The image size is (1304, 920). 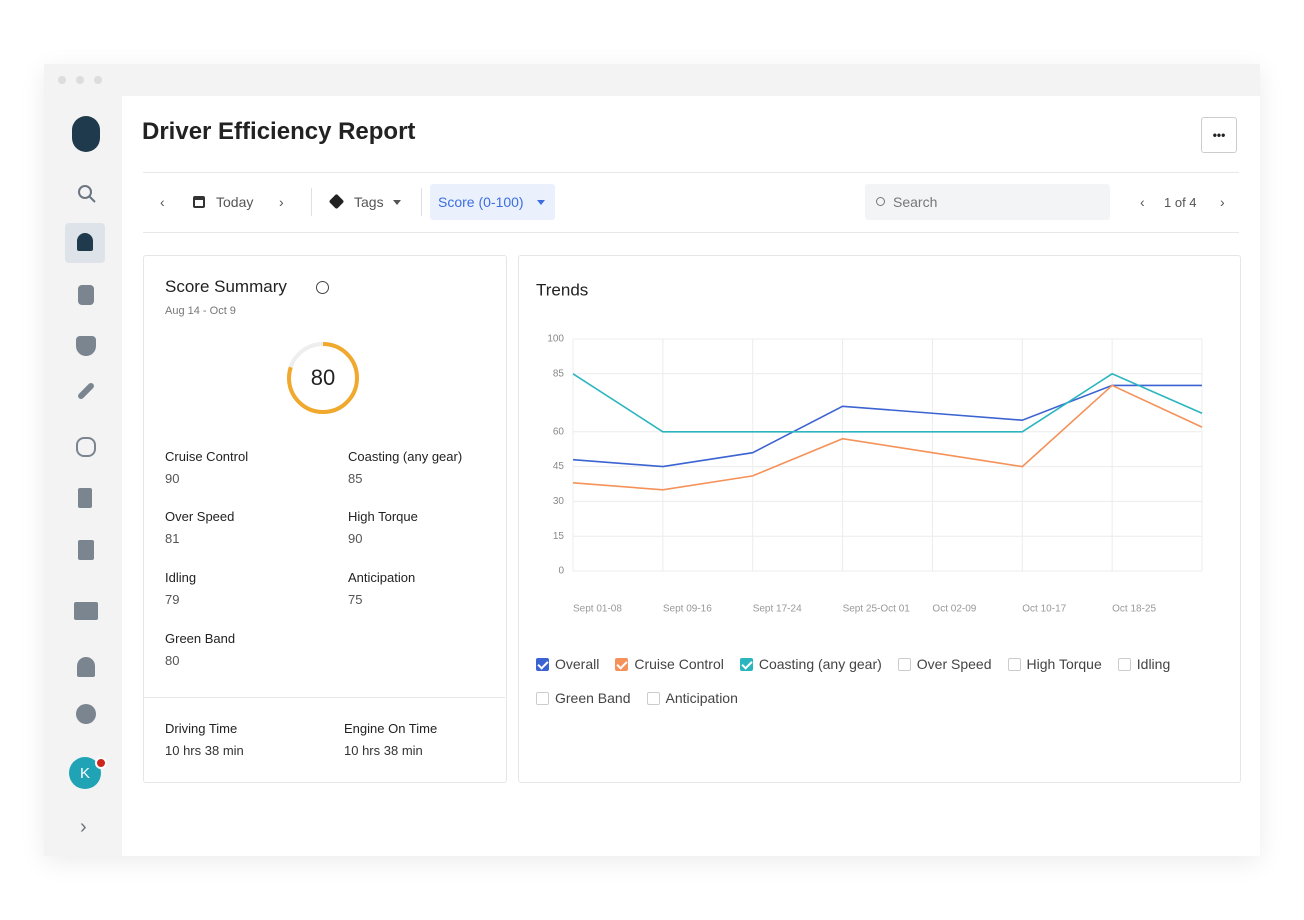 What do you see at coordinates (86, 134) in the screenshot?
I see `logo` at bounding box center [86, 134].